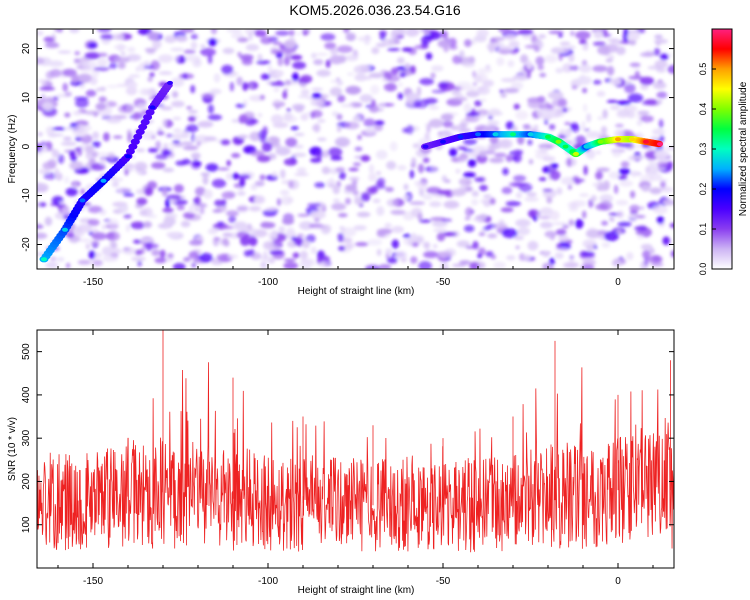  I want to click on spectrogram-ridge-mark, so click(150, 112).